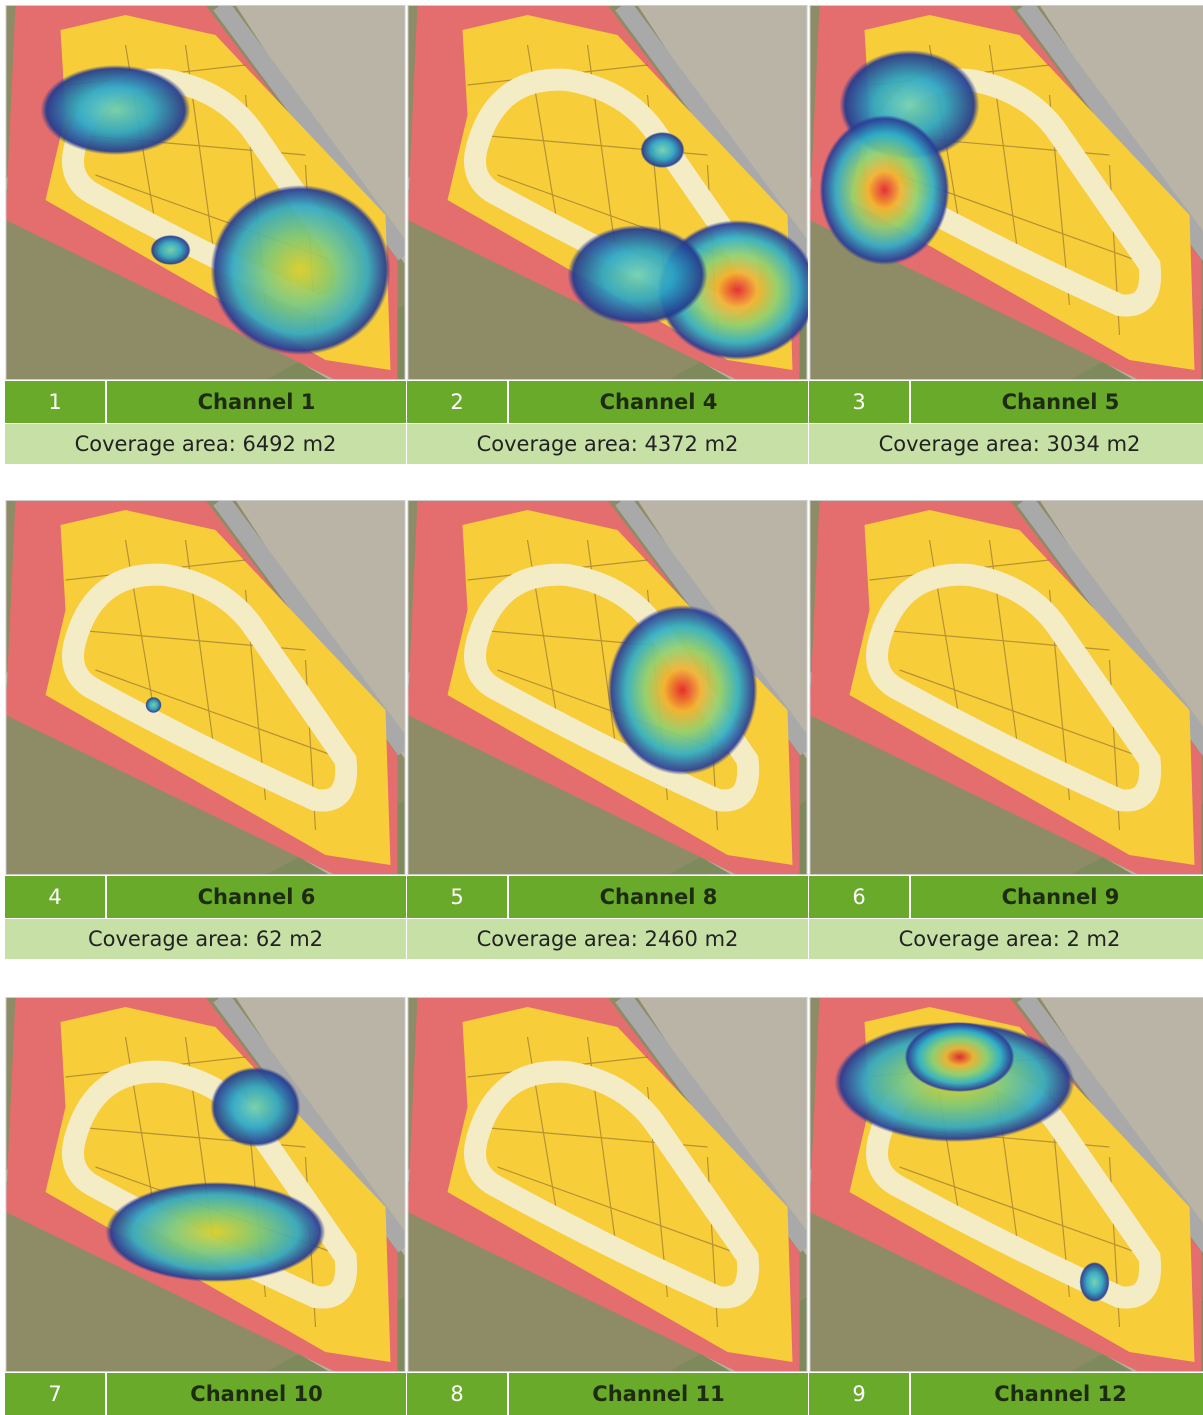 The height and width of the screenshot is (1415, 1203). What do you see at coordinates (458, 402) in the screenshot?
I see `panel-number: 2` at bounding box center [458, 402].